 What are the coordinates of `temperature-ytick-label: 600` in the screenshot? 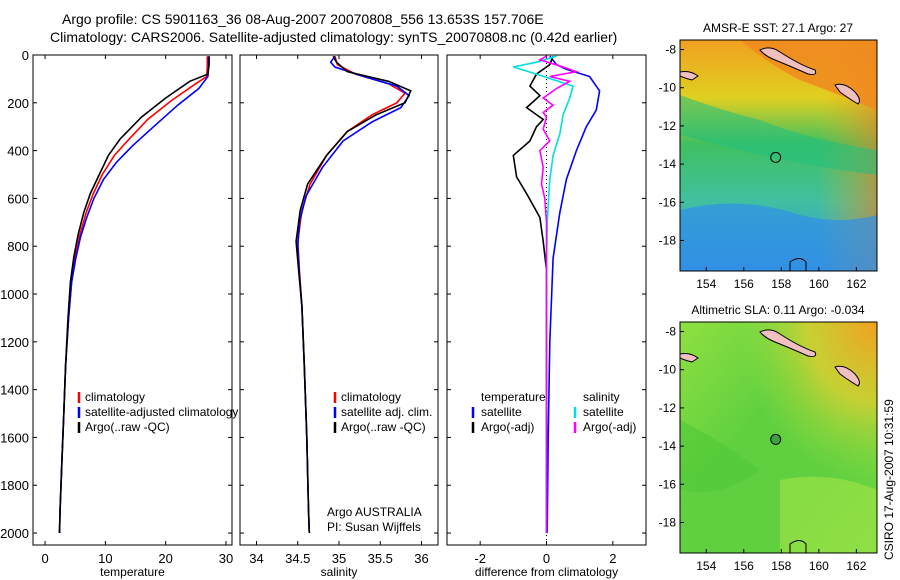 It's located at (18, 198).